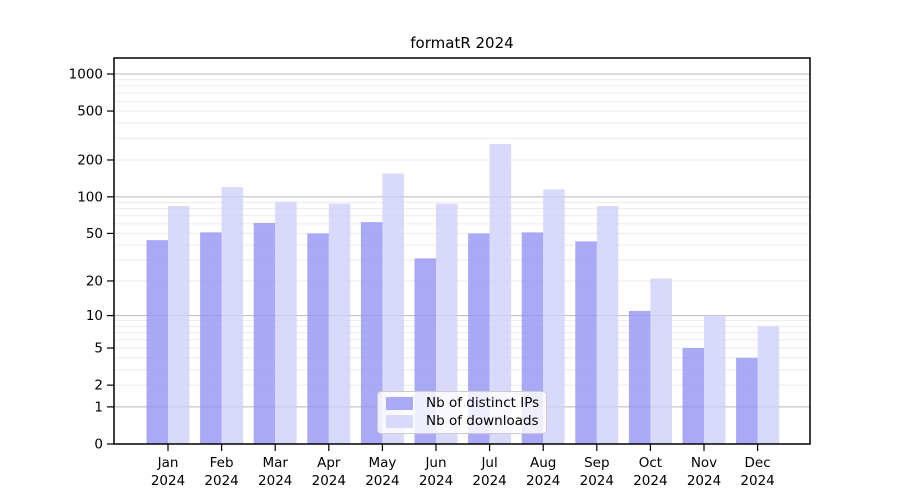  Describe the element at coordinates (94, 281) in the screenshot. I see `y-tick-label: 20` at that location.